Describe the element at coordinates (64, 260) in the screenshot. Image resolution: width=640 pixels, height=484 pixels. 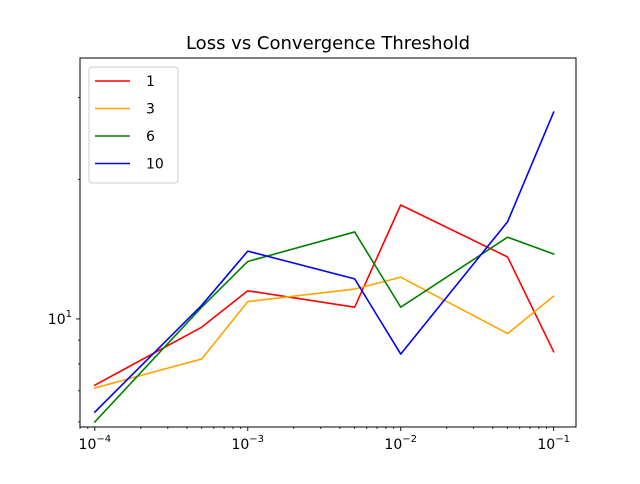
I see `y-axis-ticks: 101` at that location.